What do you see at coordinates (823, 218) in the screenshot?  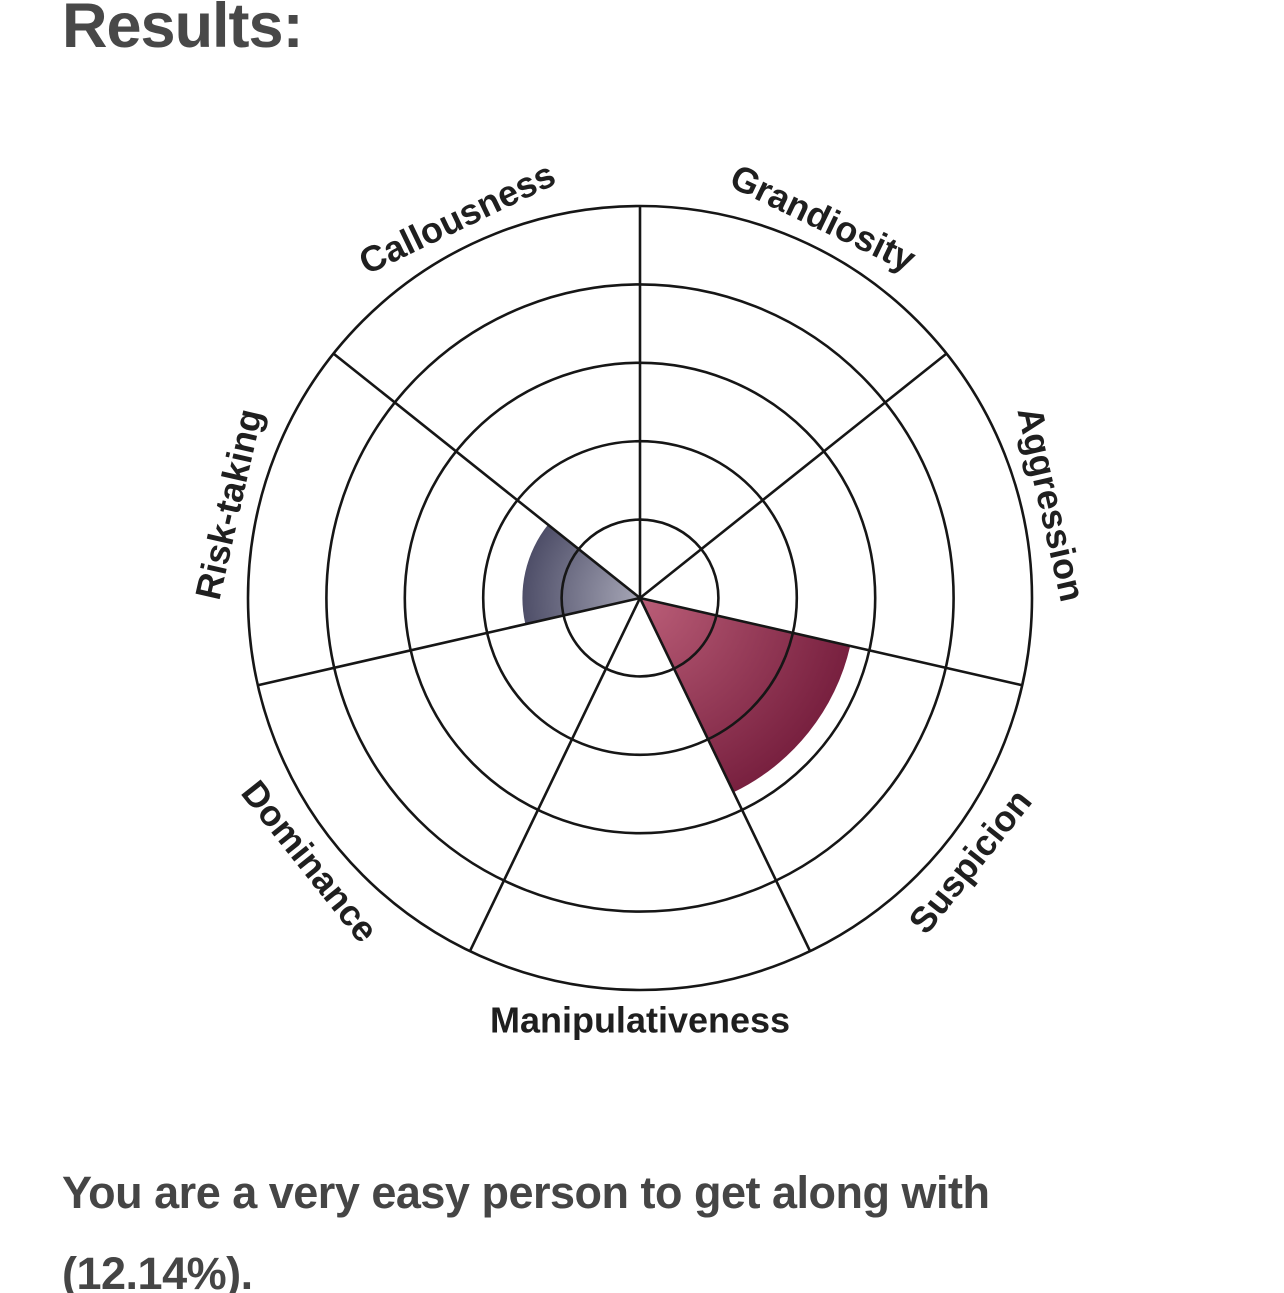 I see `category-label-grandiosity: Grandiosity` at bounding box center [823, 218].